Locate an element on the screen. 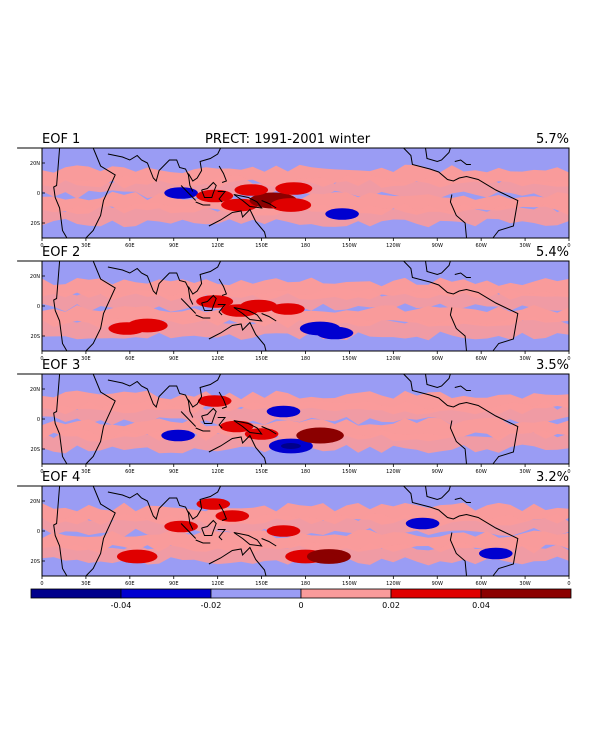 The height and width of the screenshot is (733, 607). panel-3-label: EOF 3 is located at coordinates (61, 365).